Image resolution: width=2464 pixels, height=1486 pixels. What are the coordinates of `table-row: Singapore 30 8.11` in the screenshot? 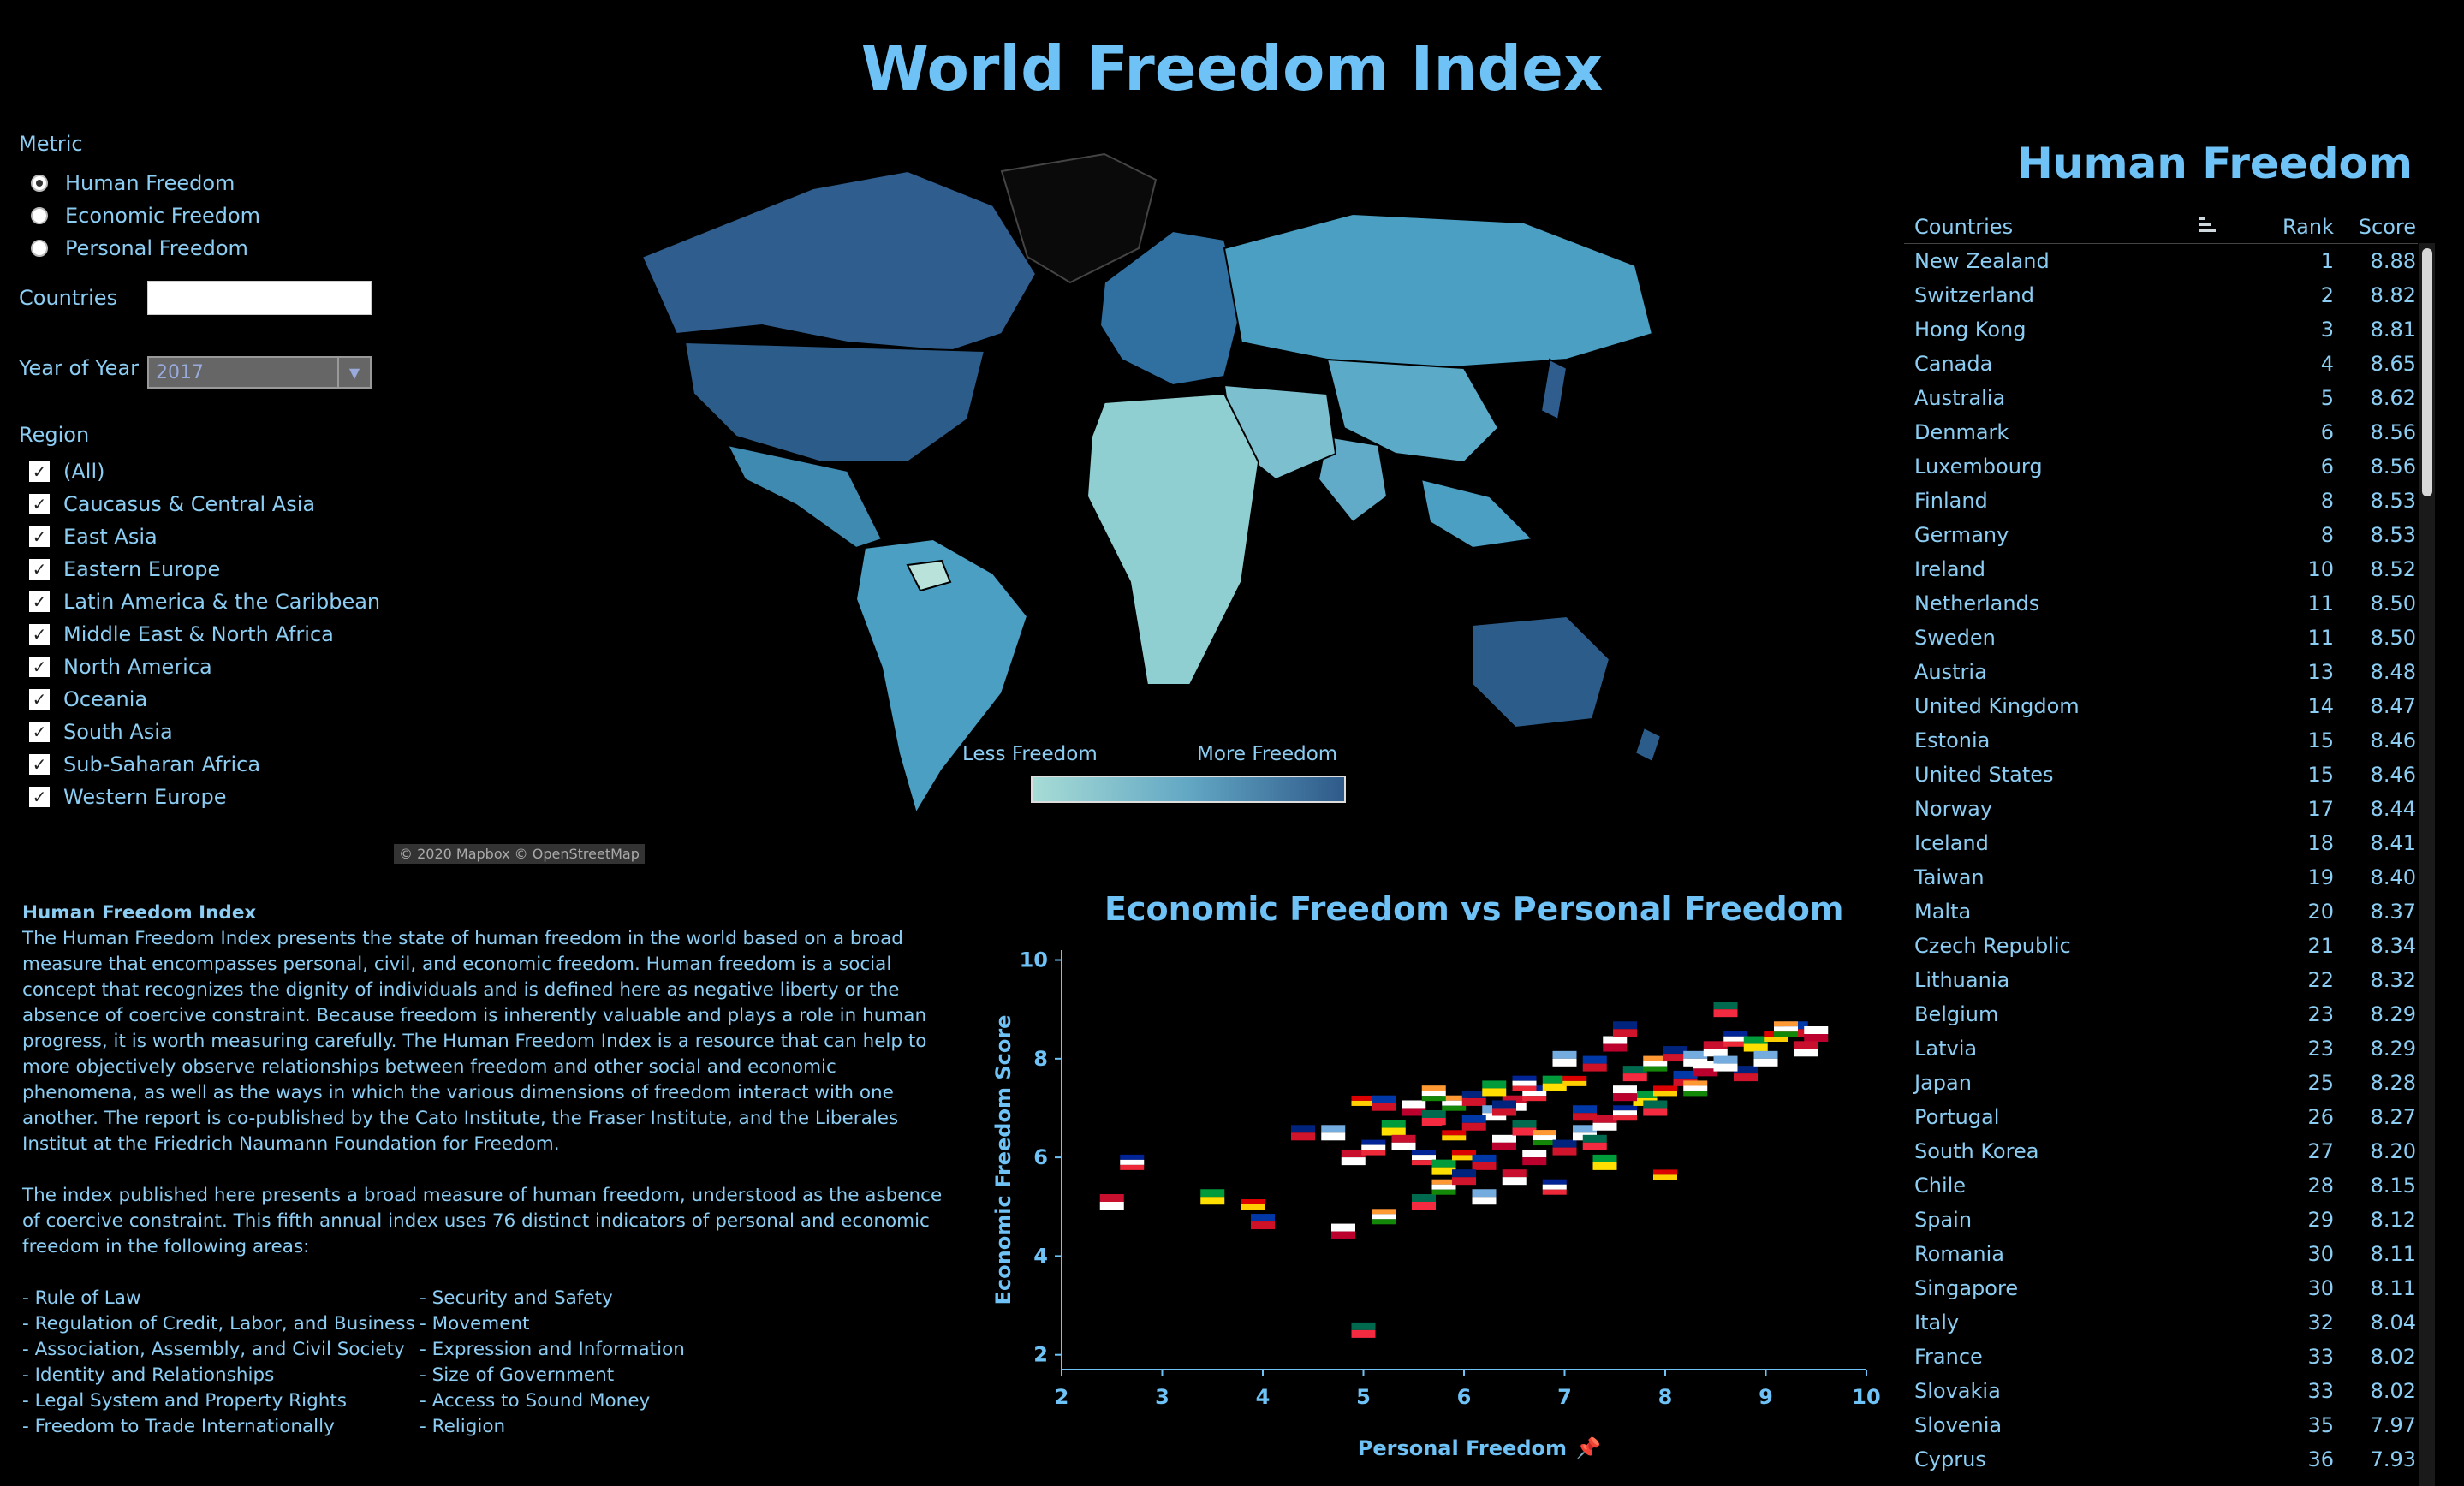 It's located at (2161, 1288).